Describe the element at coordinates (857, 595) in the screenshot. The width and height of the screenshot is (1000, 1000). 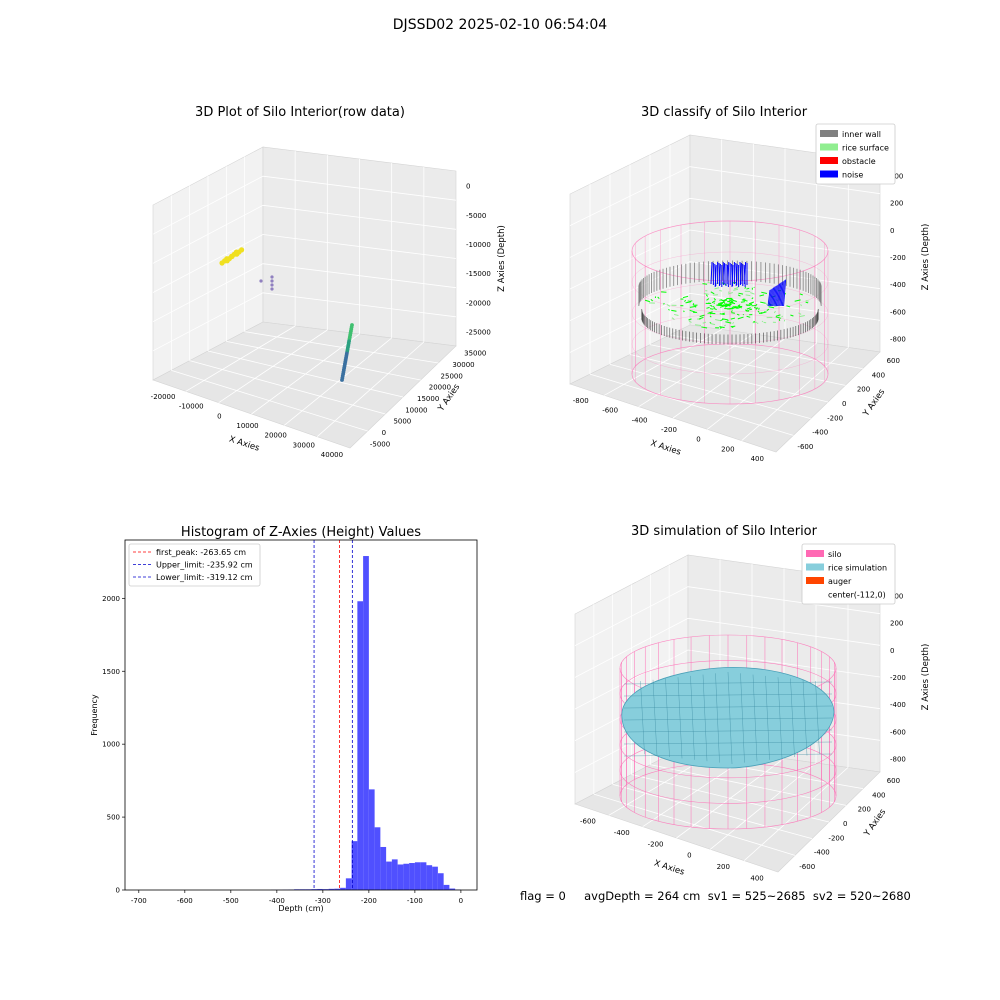
I see `legend-label: center(-112,0)` at that location.